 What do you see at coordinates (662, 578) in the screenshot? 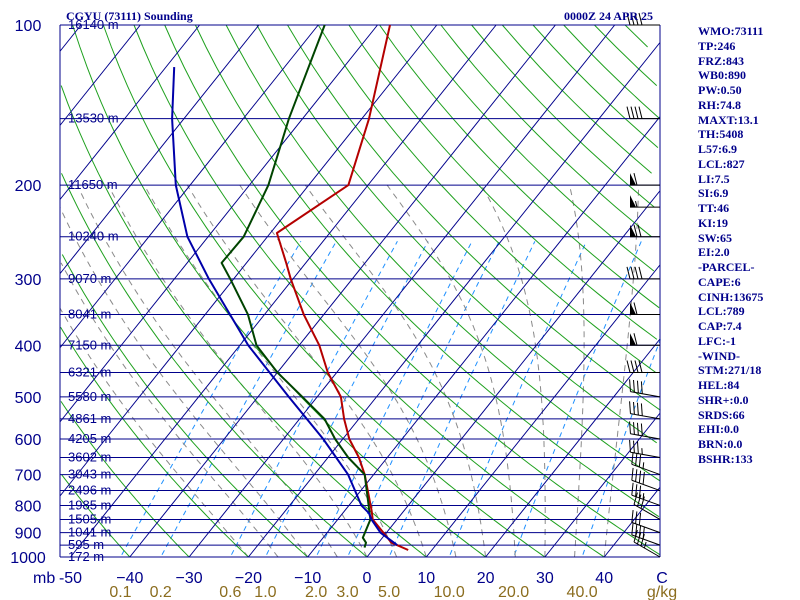
I see `temperature-unit-label: C` at bounding box center [662, 578].